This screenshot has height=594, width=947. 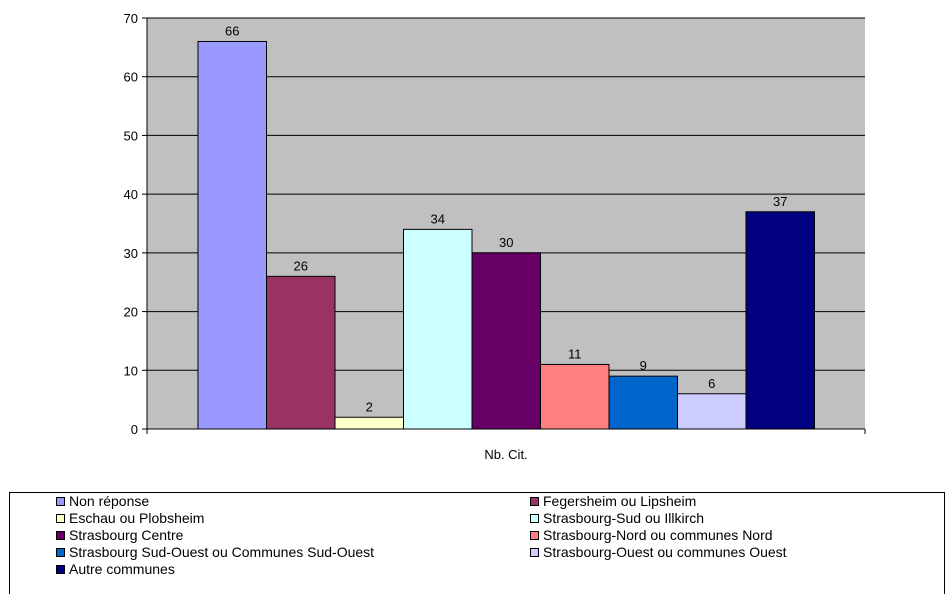 What do you see at coordinates (131, 77) in the screenshot?
I see `y-tick-label: 60` at bounding box center [131, 77].